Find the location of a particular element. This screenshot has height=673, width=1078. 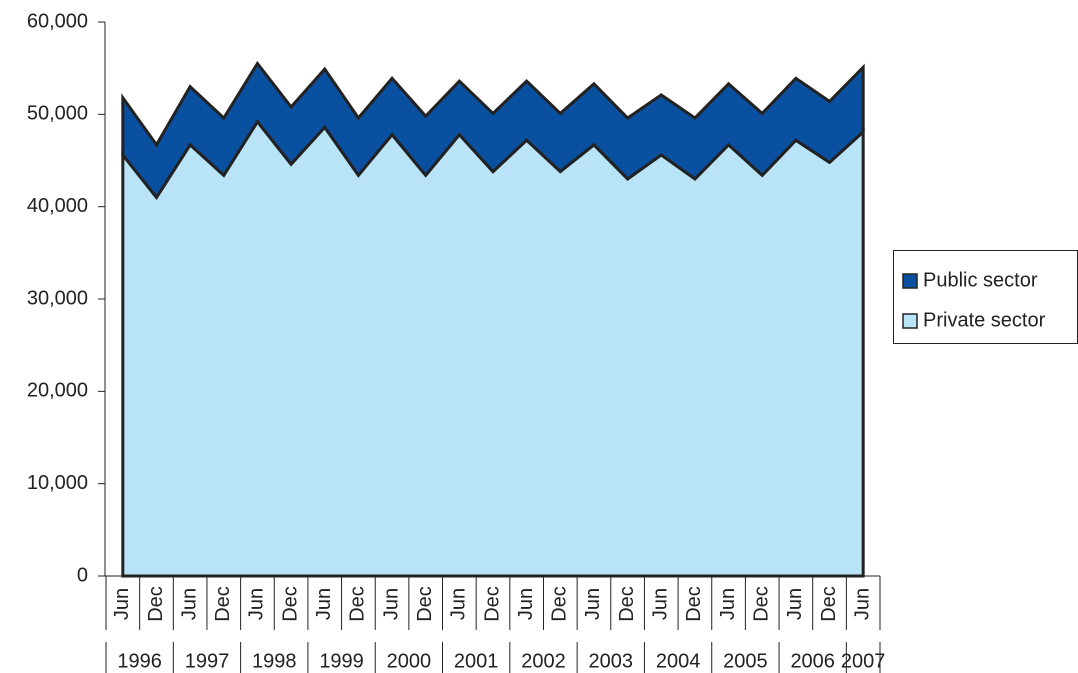

year-label: 2005 is located at coordinates (745, 661).